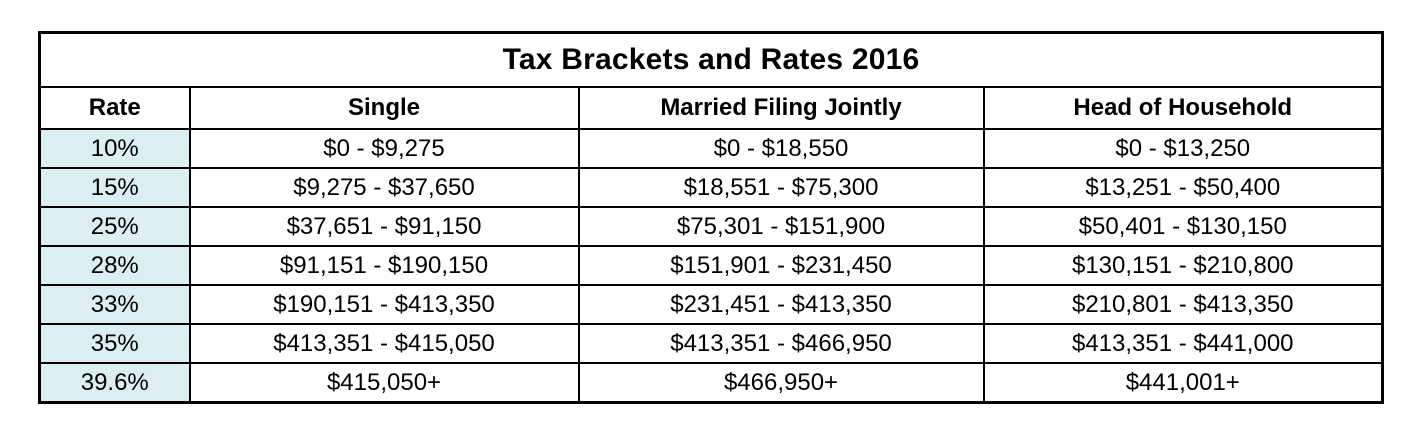  What do you see at coordinates (114, 108) in the screenshot?
I see `column-header-rate: Rate` at bounding box center [114, 108].